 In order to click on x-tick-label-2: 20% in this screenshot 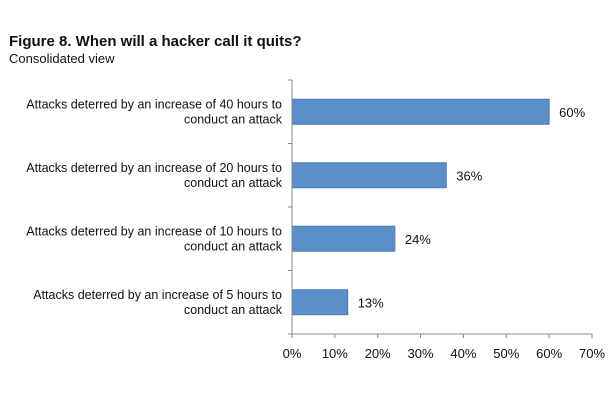, I will do `click(378, 353)`.